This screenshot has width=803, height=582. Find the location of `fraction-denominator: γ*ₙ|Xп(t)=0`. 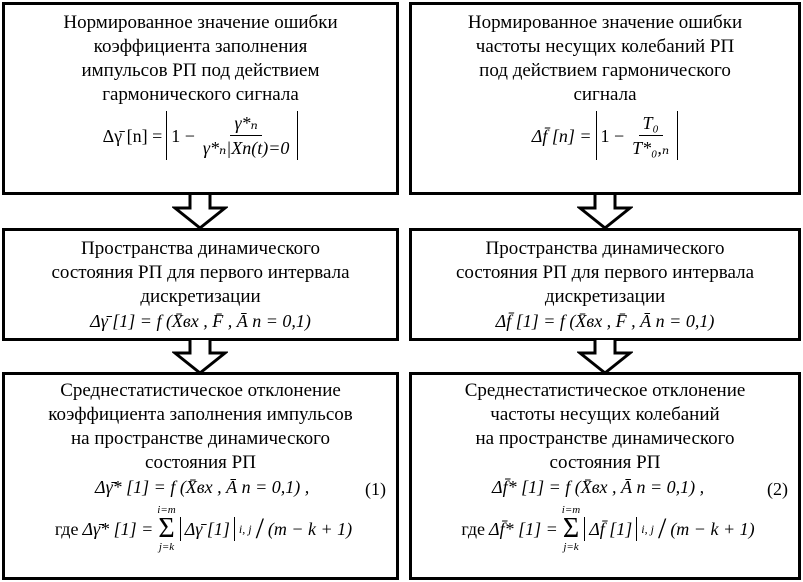

fraction-denominator: γ*ₙ|Xп(t)=0 is located at coordinates (246, 148).